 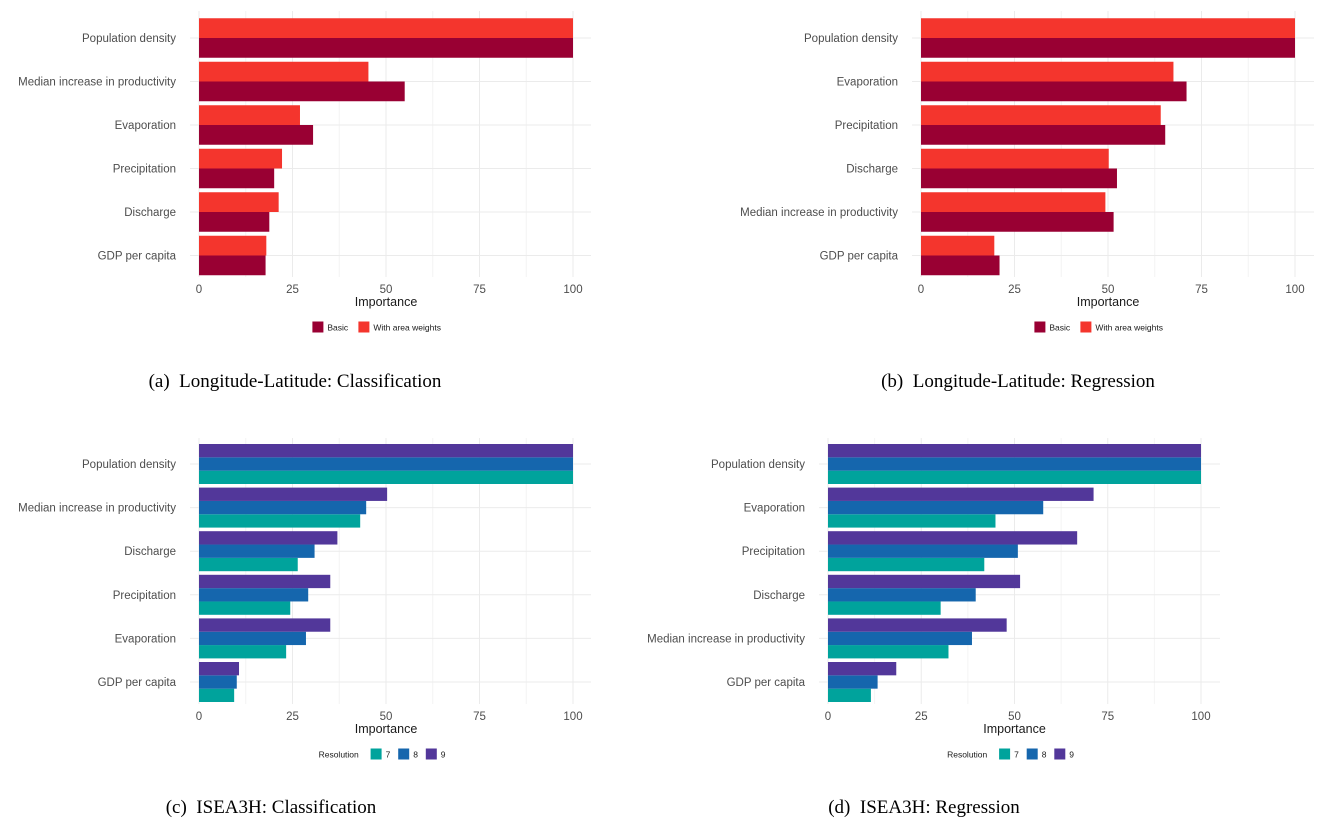 What do you see at coordinates (386, 28) in the screenshot?
I see `bar-population-density-with-area-weights` at bounding box center [386, 28].